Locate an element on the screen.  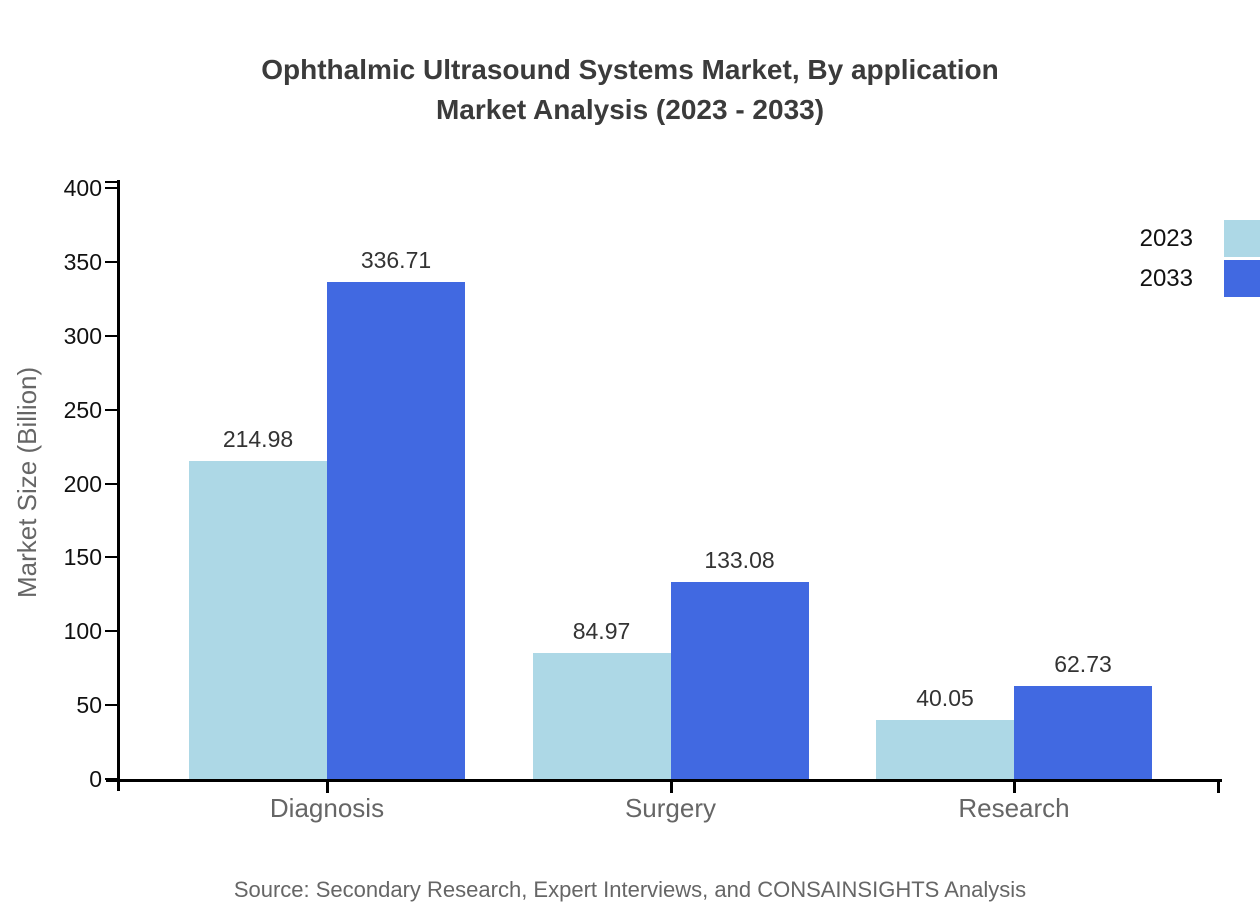
bar-2023-research is located at coordinates (945, 749).